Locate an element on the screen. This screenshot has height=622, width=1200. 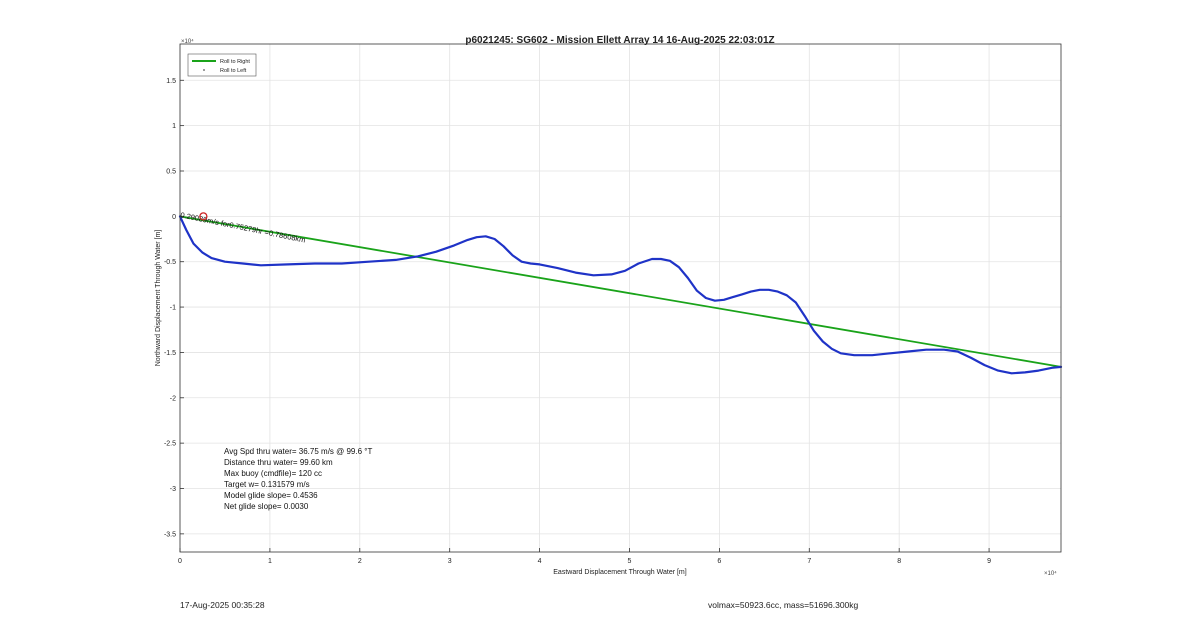
x-tick-label: 8 is located at coordinates (899, 561).